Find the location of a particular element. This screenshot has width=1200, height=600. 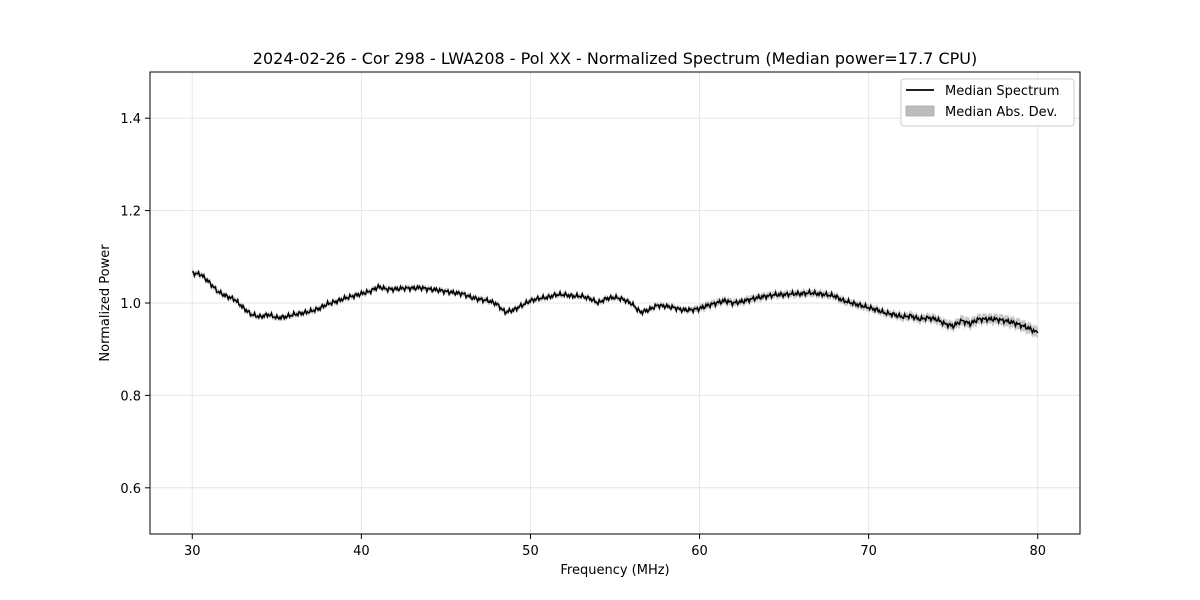

y-tick-label: 1.0 is located at coordinates (130, 304).